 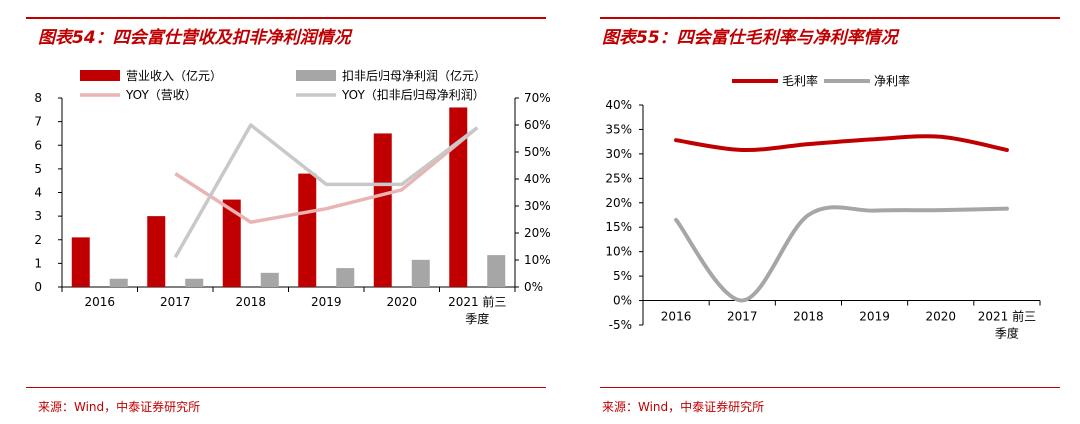 I want to click on y-tick-label: 0%, so click(x=622, y=301).